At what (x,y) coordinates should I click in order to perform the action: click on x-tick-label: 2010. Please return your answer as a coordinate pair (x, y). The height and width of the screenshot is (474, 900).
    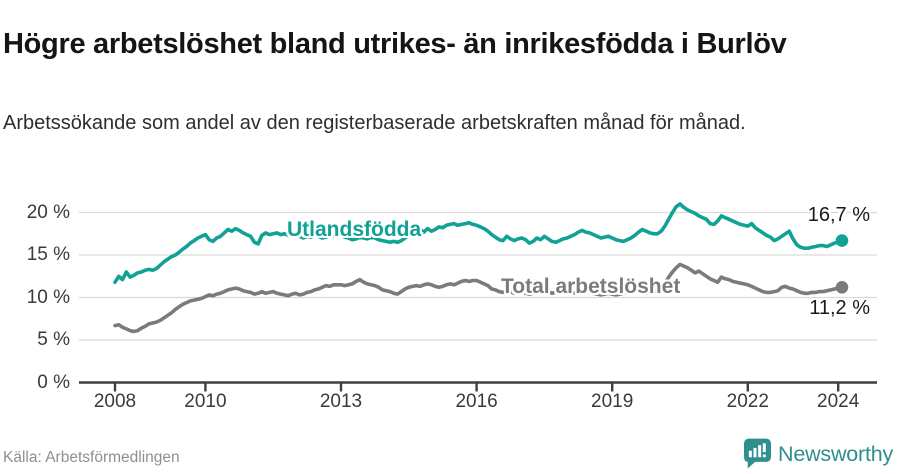
    Looking at the image, I should click on (205, 401).